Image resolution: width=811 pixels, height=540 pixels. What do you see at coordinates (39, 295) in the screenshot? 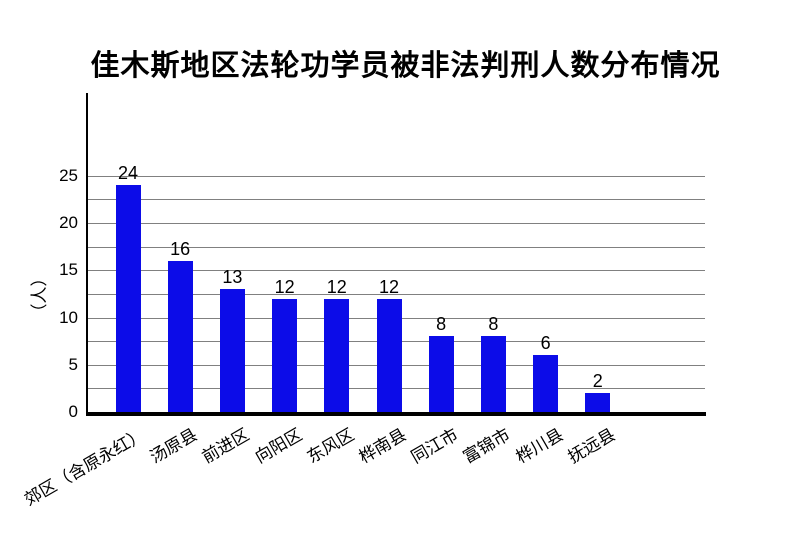
I see `y-axis-title: （人）` at bounding box center [39, 295].